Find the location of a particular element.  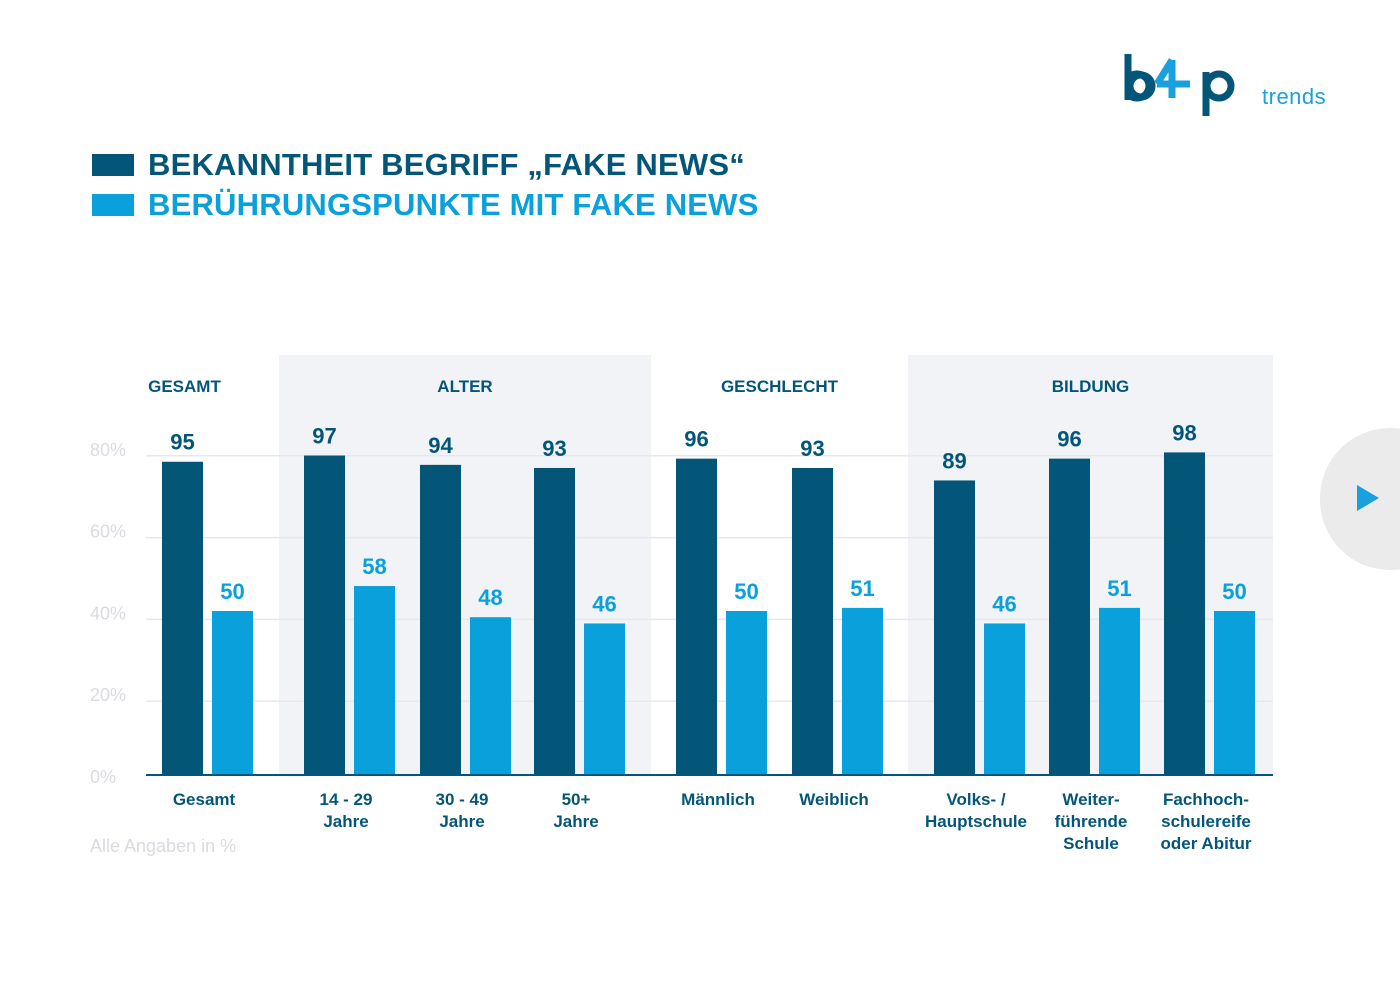

play-arrow-icon is located at coordinates (1368, 498).